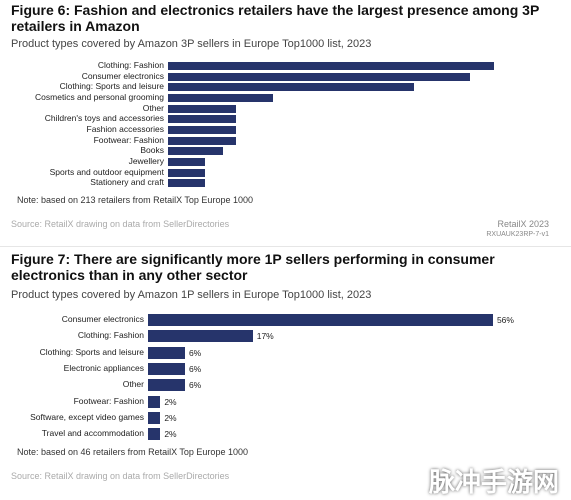 This screenshot has width=571, height=500. I want to click on value-label: 56%, so click(505, 320).